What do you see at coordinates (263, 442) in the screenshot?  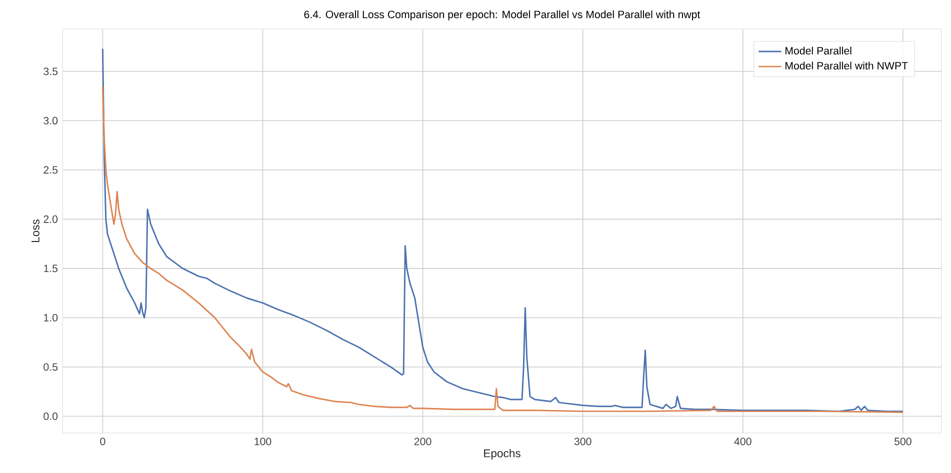 I see `x-tick-label: 100` at bounding box center [263, 442].